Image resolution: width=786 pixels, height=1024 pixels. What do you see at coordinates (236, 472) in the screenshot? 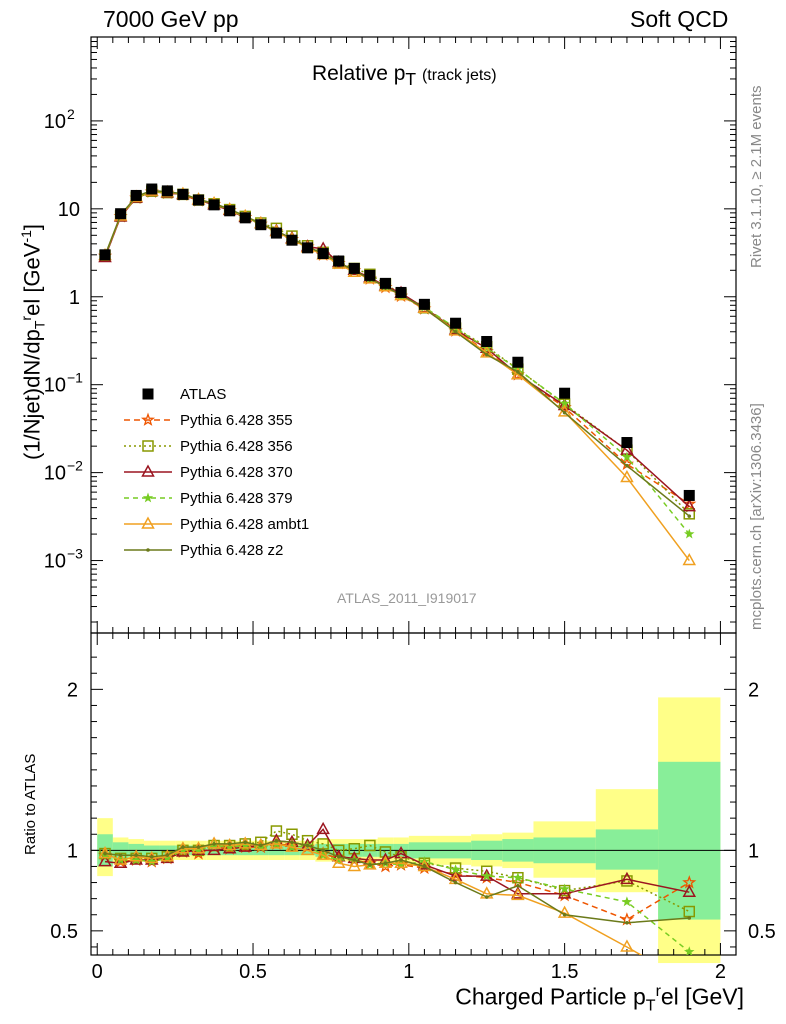
I see `legend-label: Pythia 6.428 370` at bounding box center [236, 472].